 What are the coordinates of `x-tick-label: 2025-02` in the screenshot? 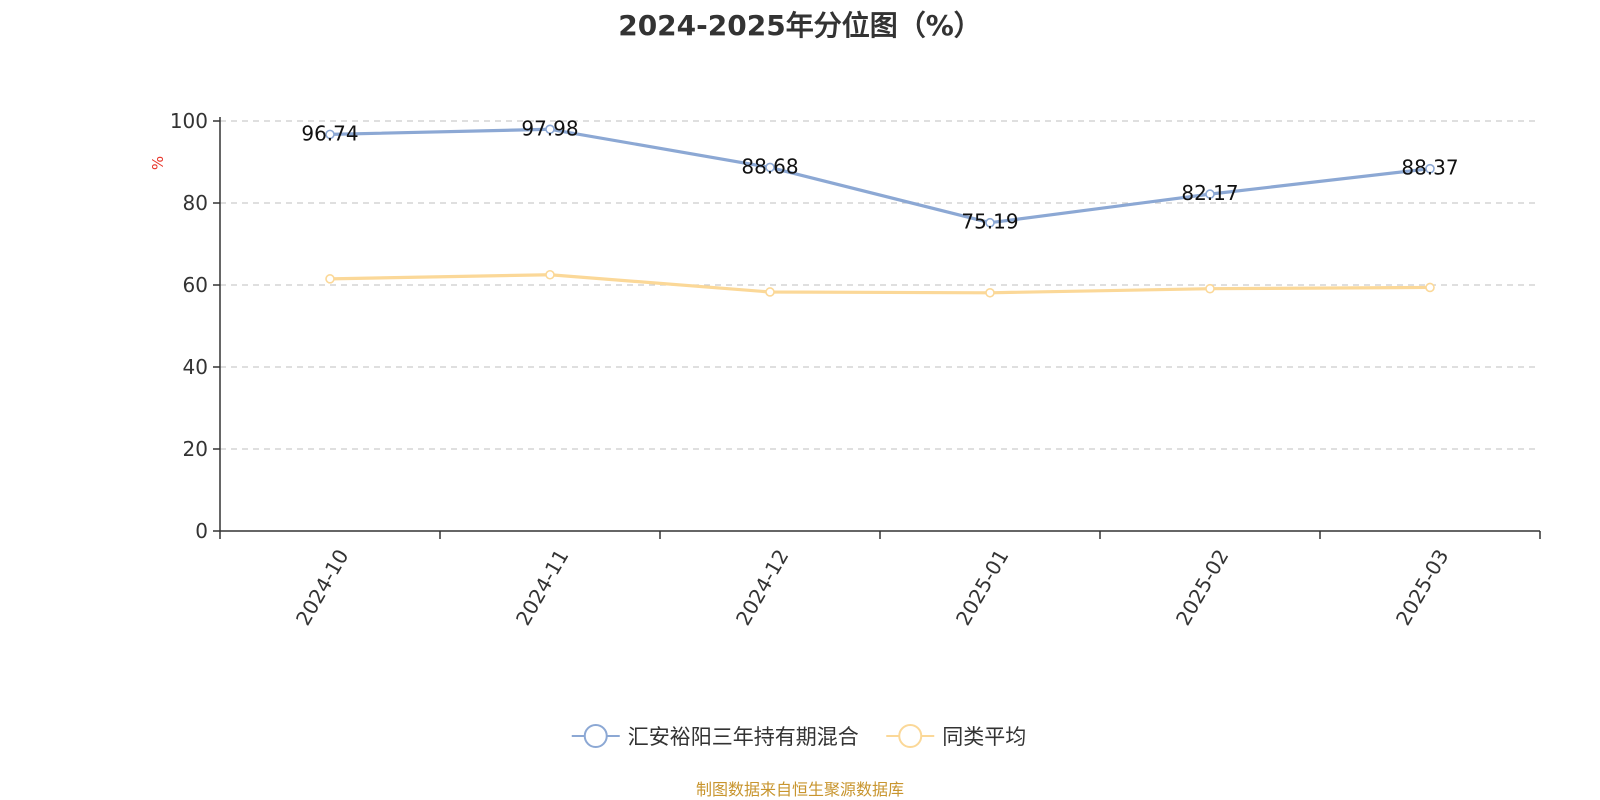 It's located at (1202, 587).